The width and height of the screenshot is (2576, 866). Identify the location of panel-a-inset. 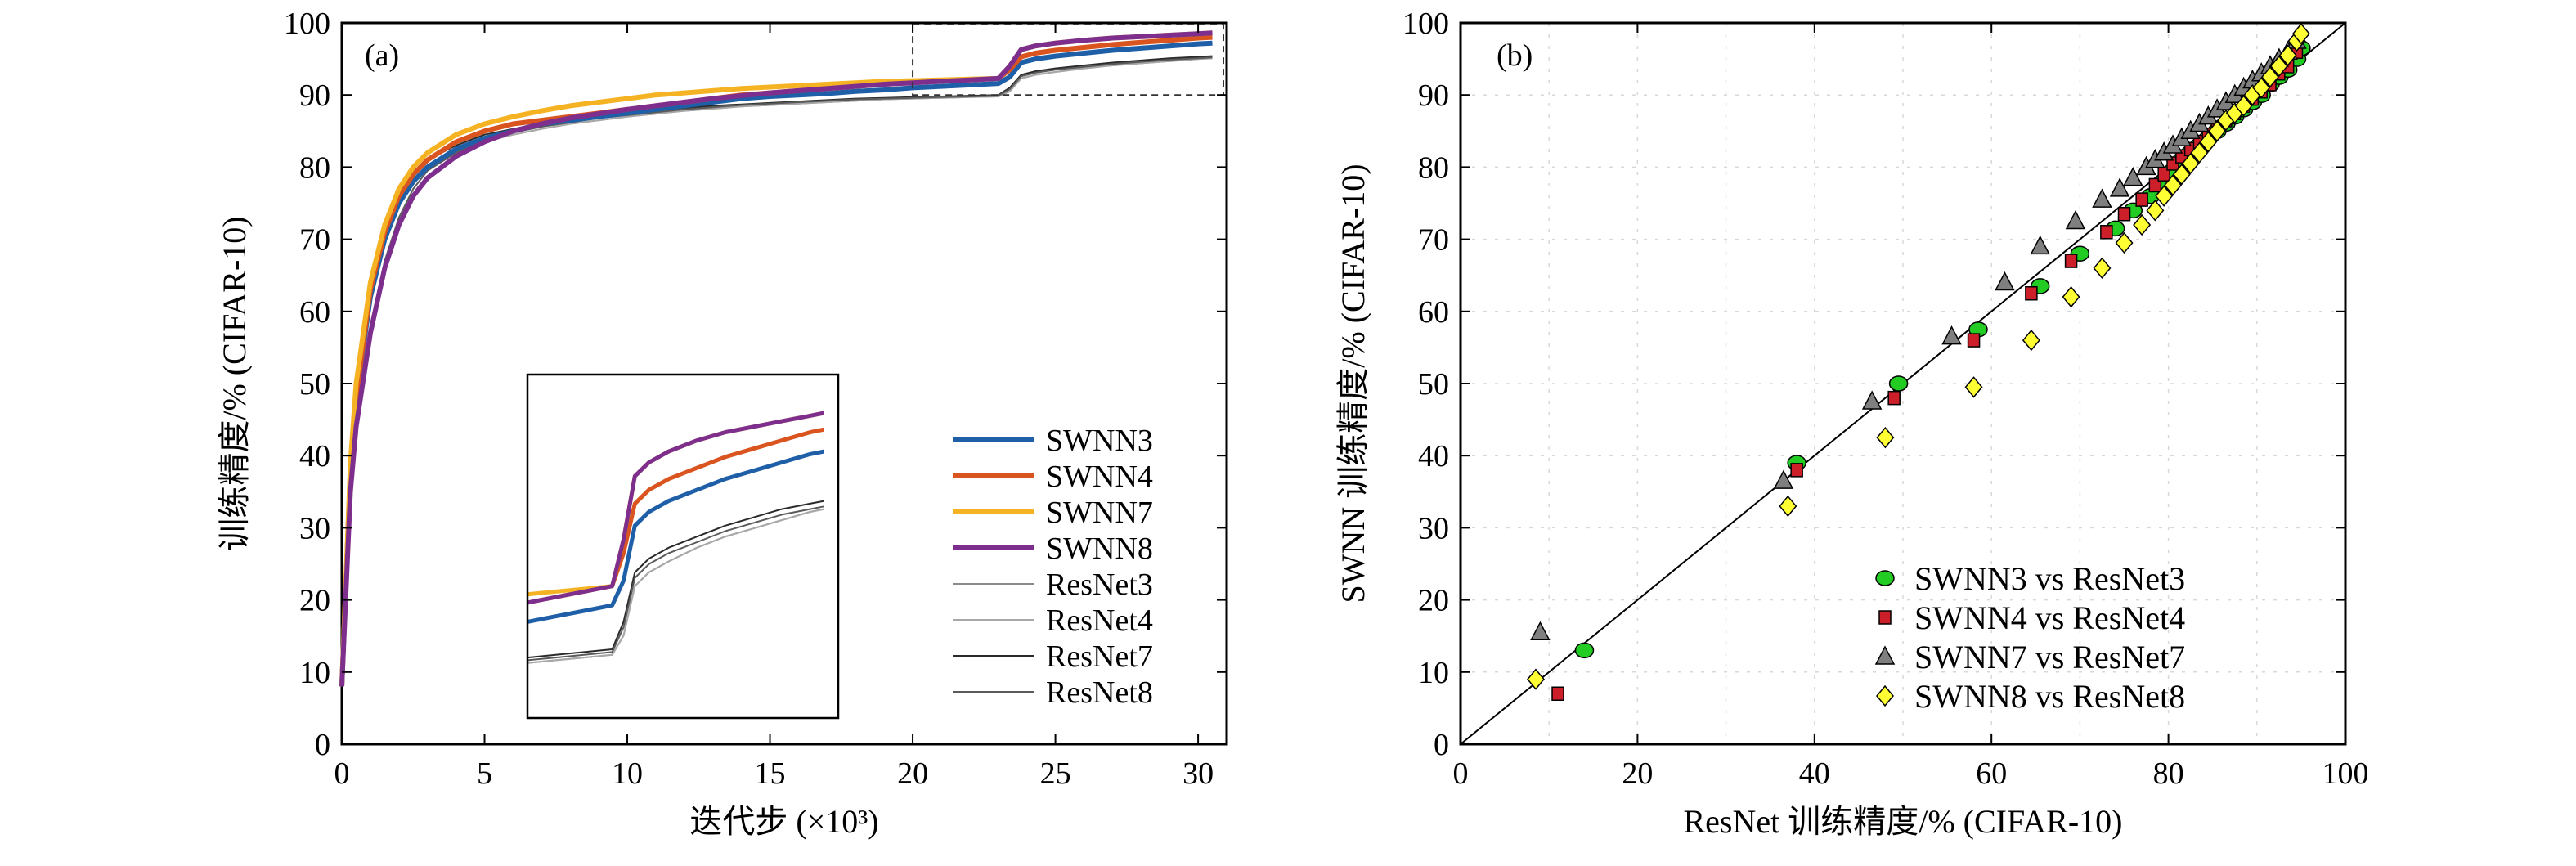
(683, 546).